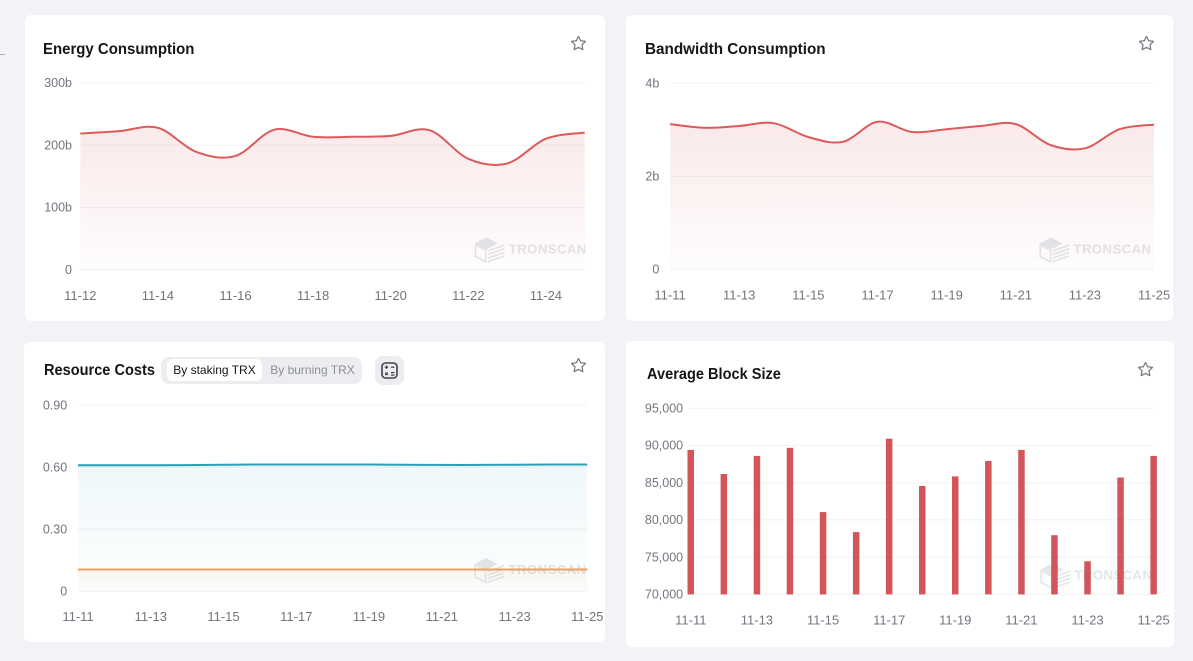 The width and height of the screenshot is (1193, 661). What do you see at coordinates (390, 294) in the screenshot?
I see `svg-text: 11-20` at bounding box center [390, 294].